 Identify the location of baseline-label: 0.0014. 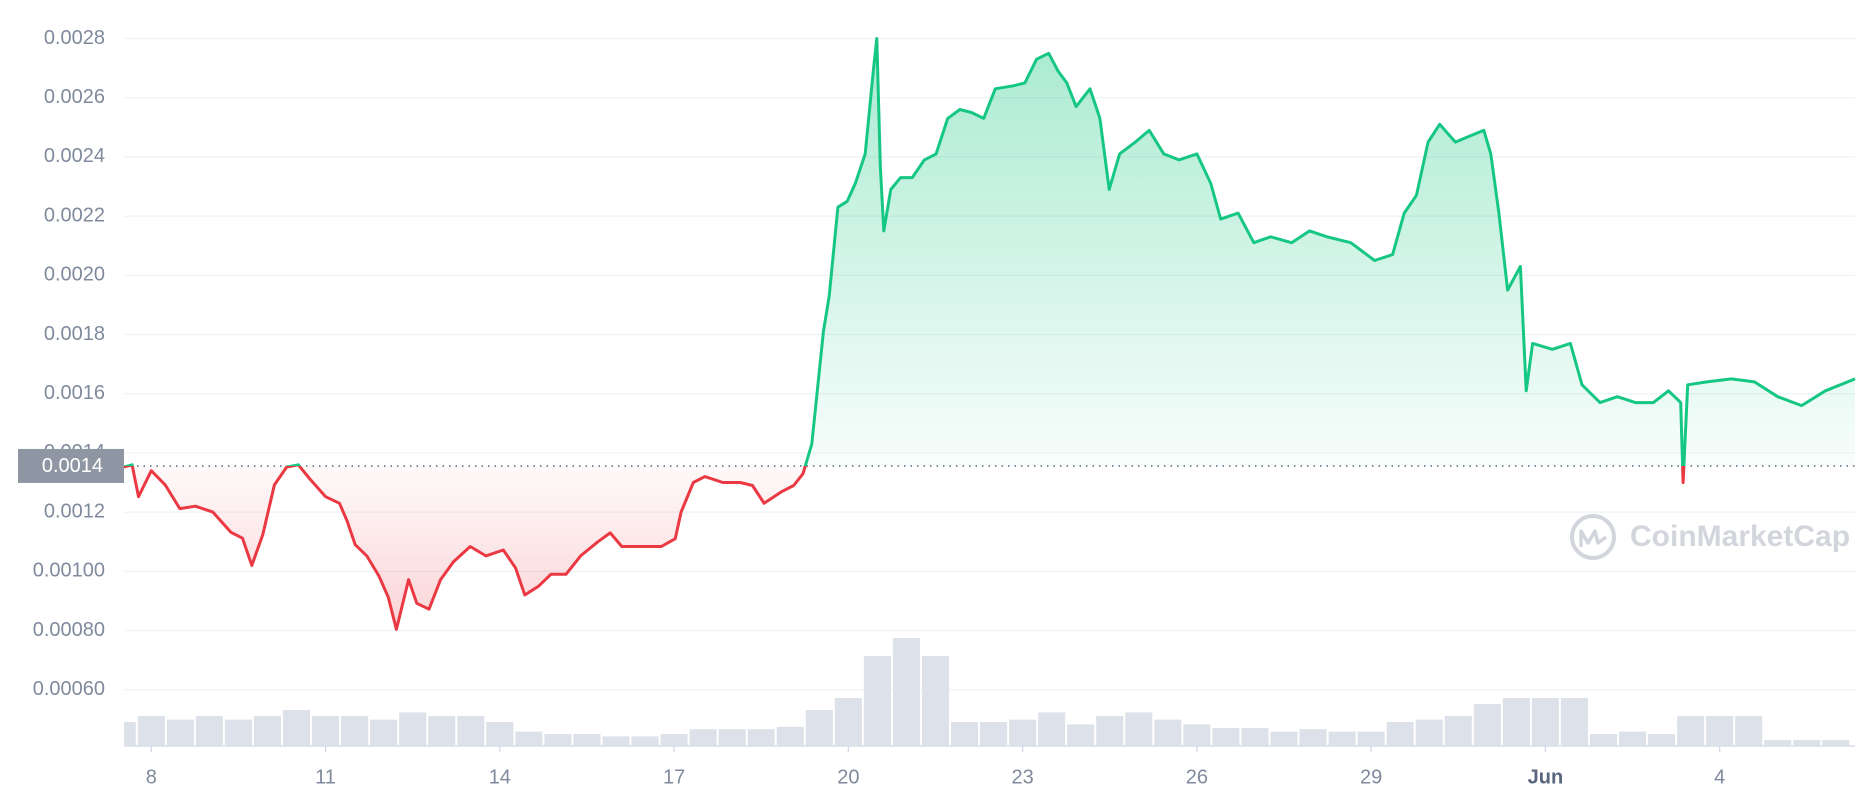
(72, 466).